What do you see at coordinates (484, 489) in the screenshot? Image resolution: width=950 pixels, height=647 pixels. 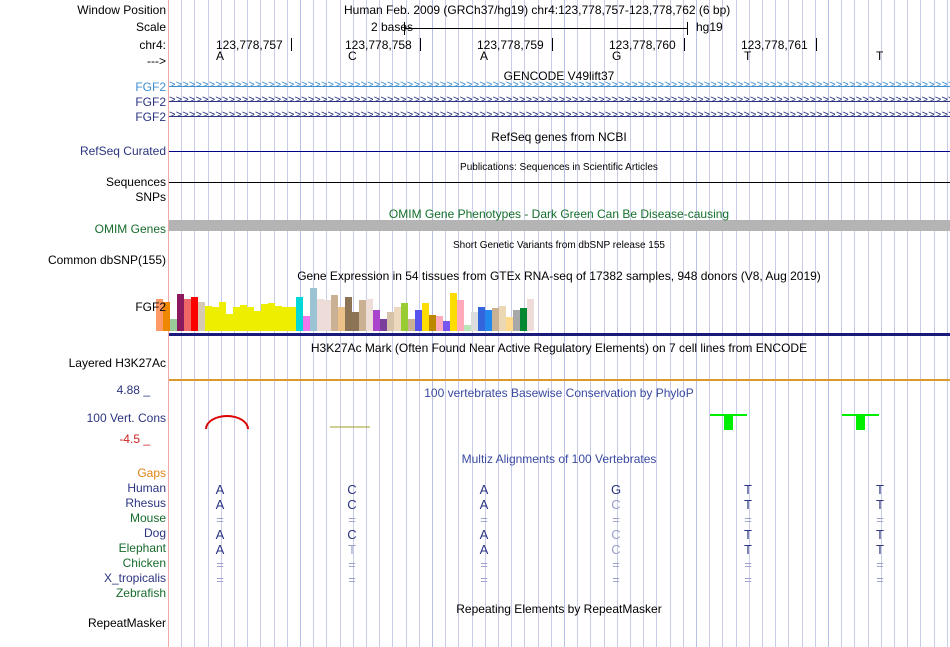 I see `alignment-base-cell: A` at bounding box center [484, 489].